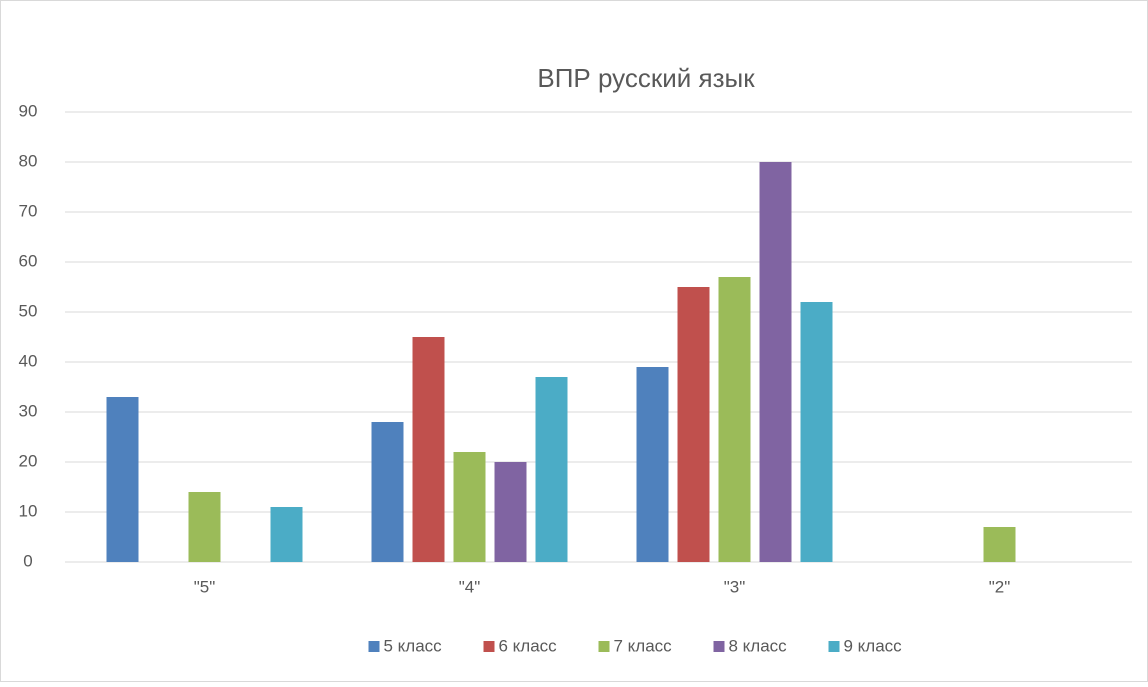 This screenshot has height=687, width=1148. Describe the element at coordinates (28, 260) in the screenshot. I see `y-tick-label: 60` at that location.